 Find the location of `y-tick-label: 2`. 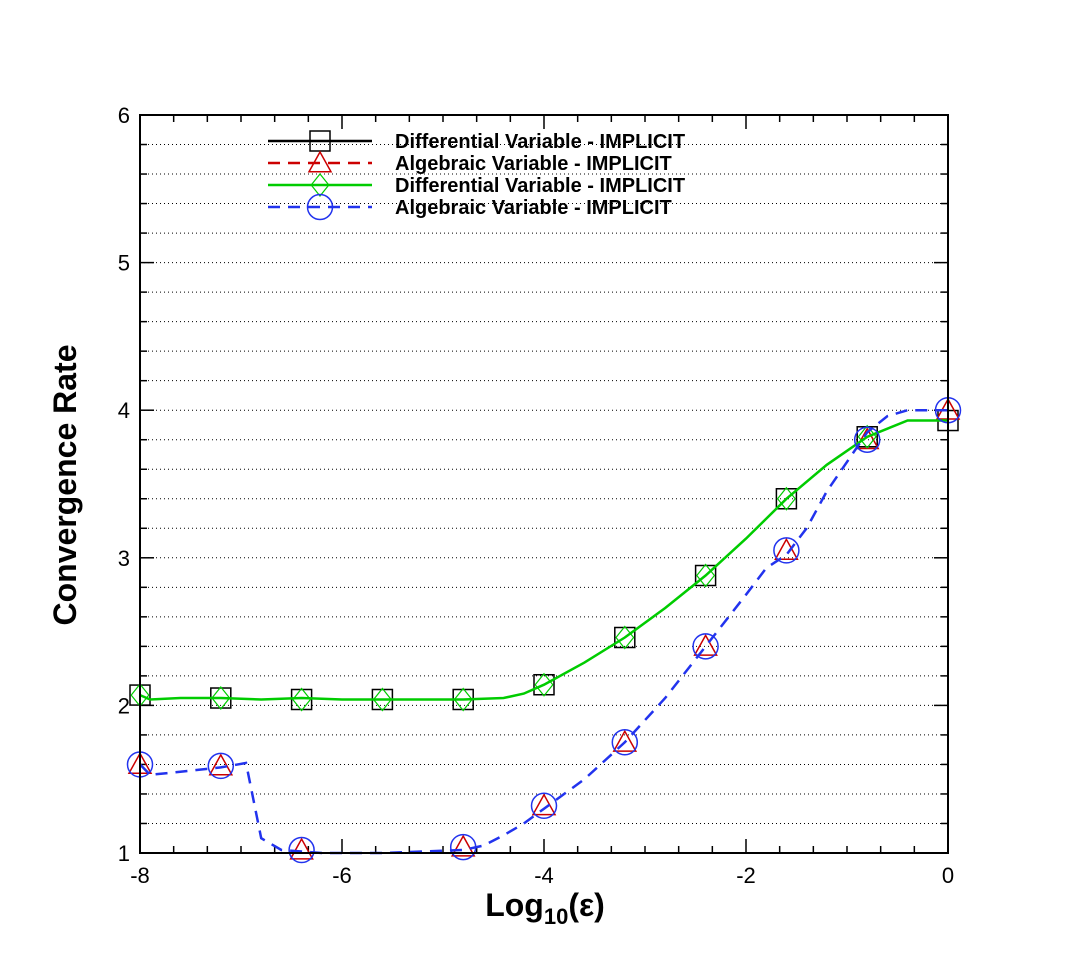

y-tick-label: 2 is located at coordinates (124, 705).